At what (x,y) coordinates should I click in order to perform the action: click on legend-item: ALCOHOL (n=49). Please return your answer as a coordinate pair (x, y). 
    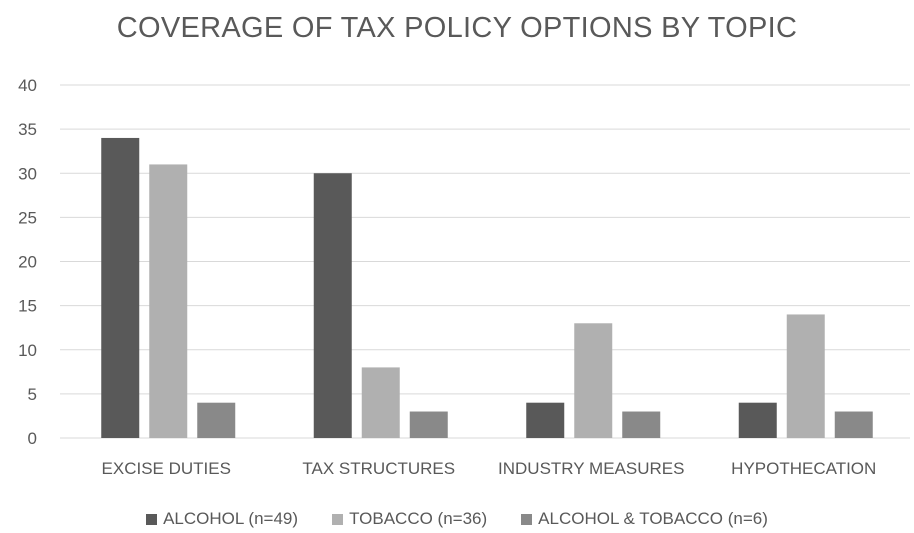
    Looking at the image, I should click on (222, 519).